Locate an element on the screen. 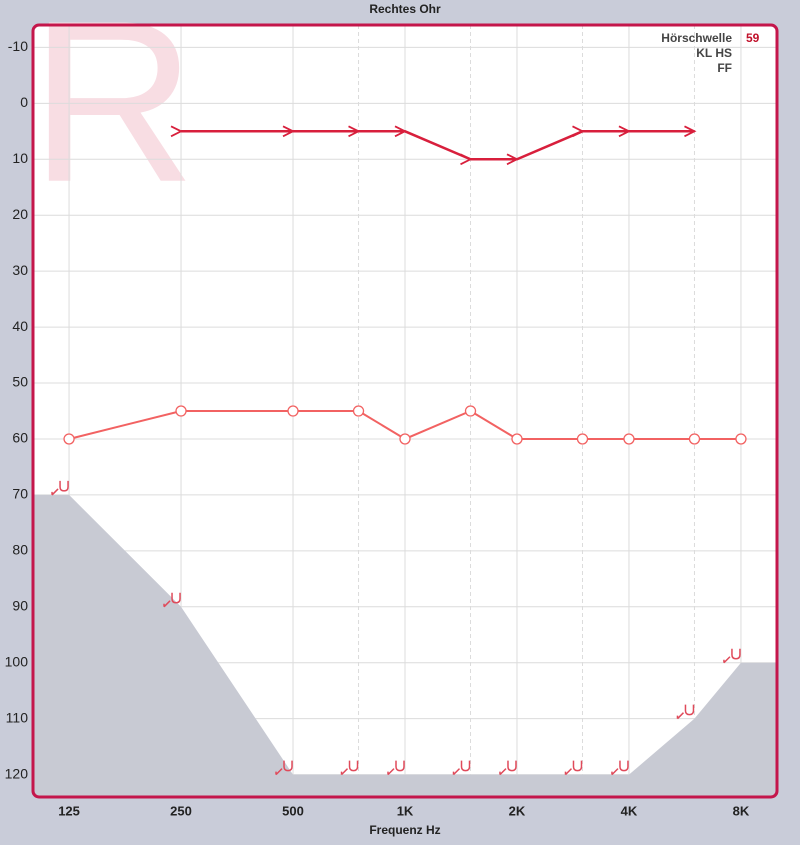  x-tick-label: 8K is located at coordinates (741, 810).